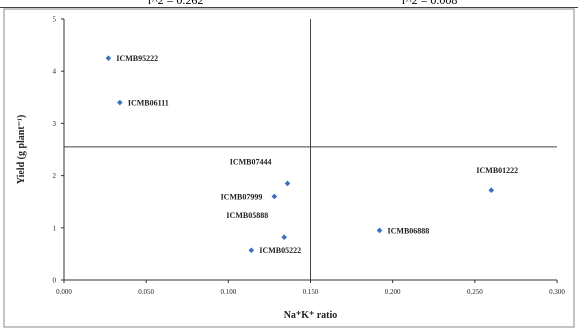  I want to click on y-tick-label: 1, so click(55, 228).